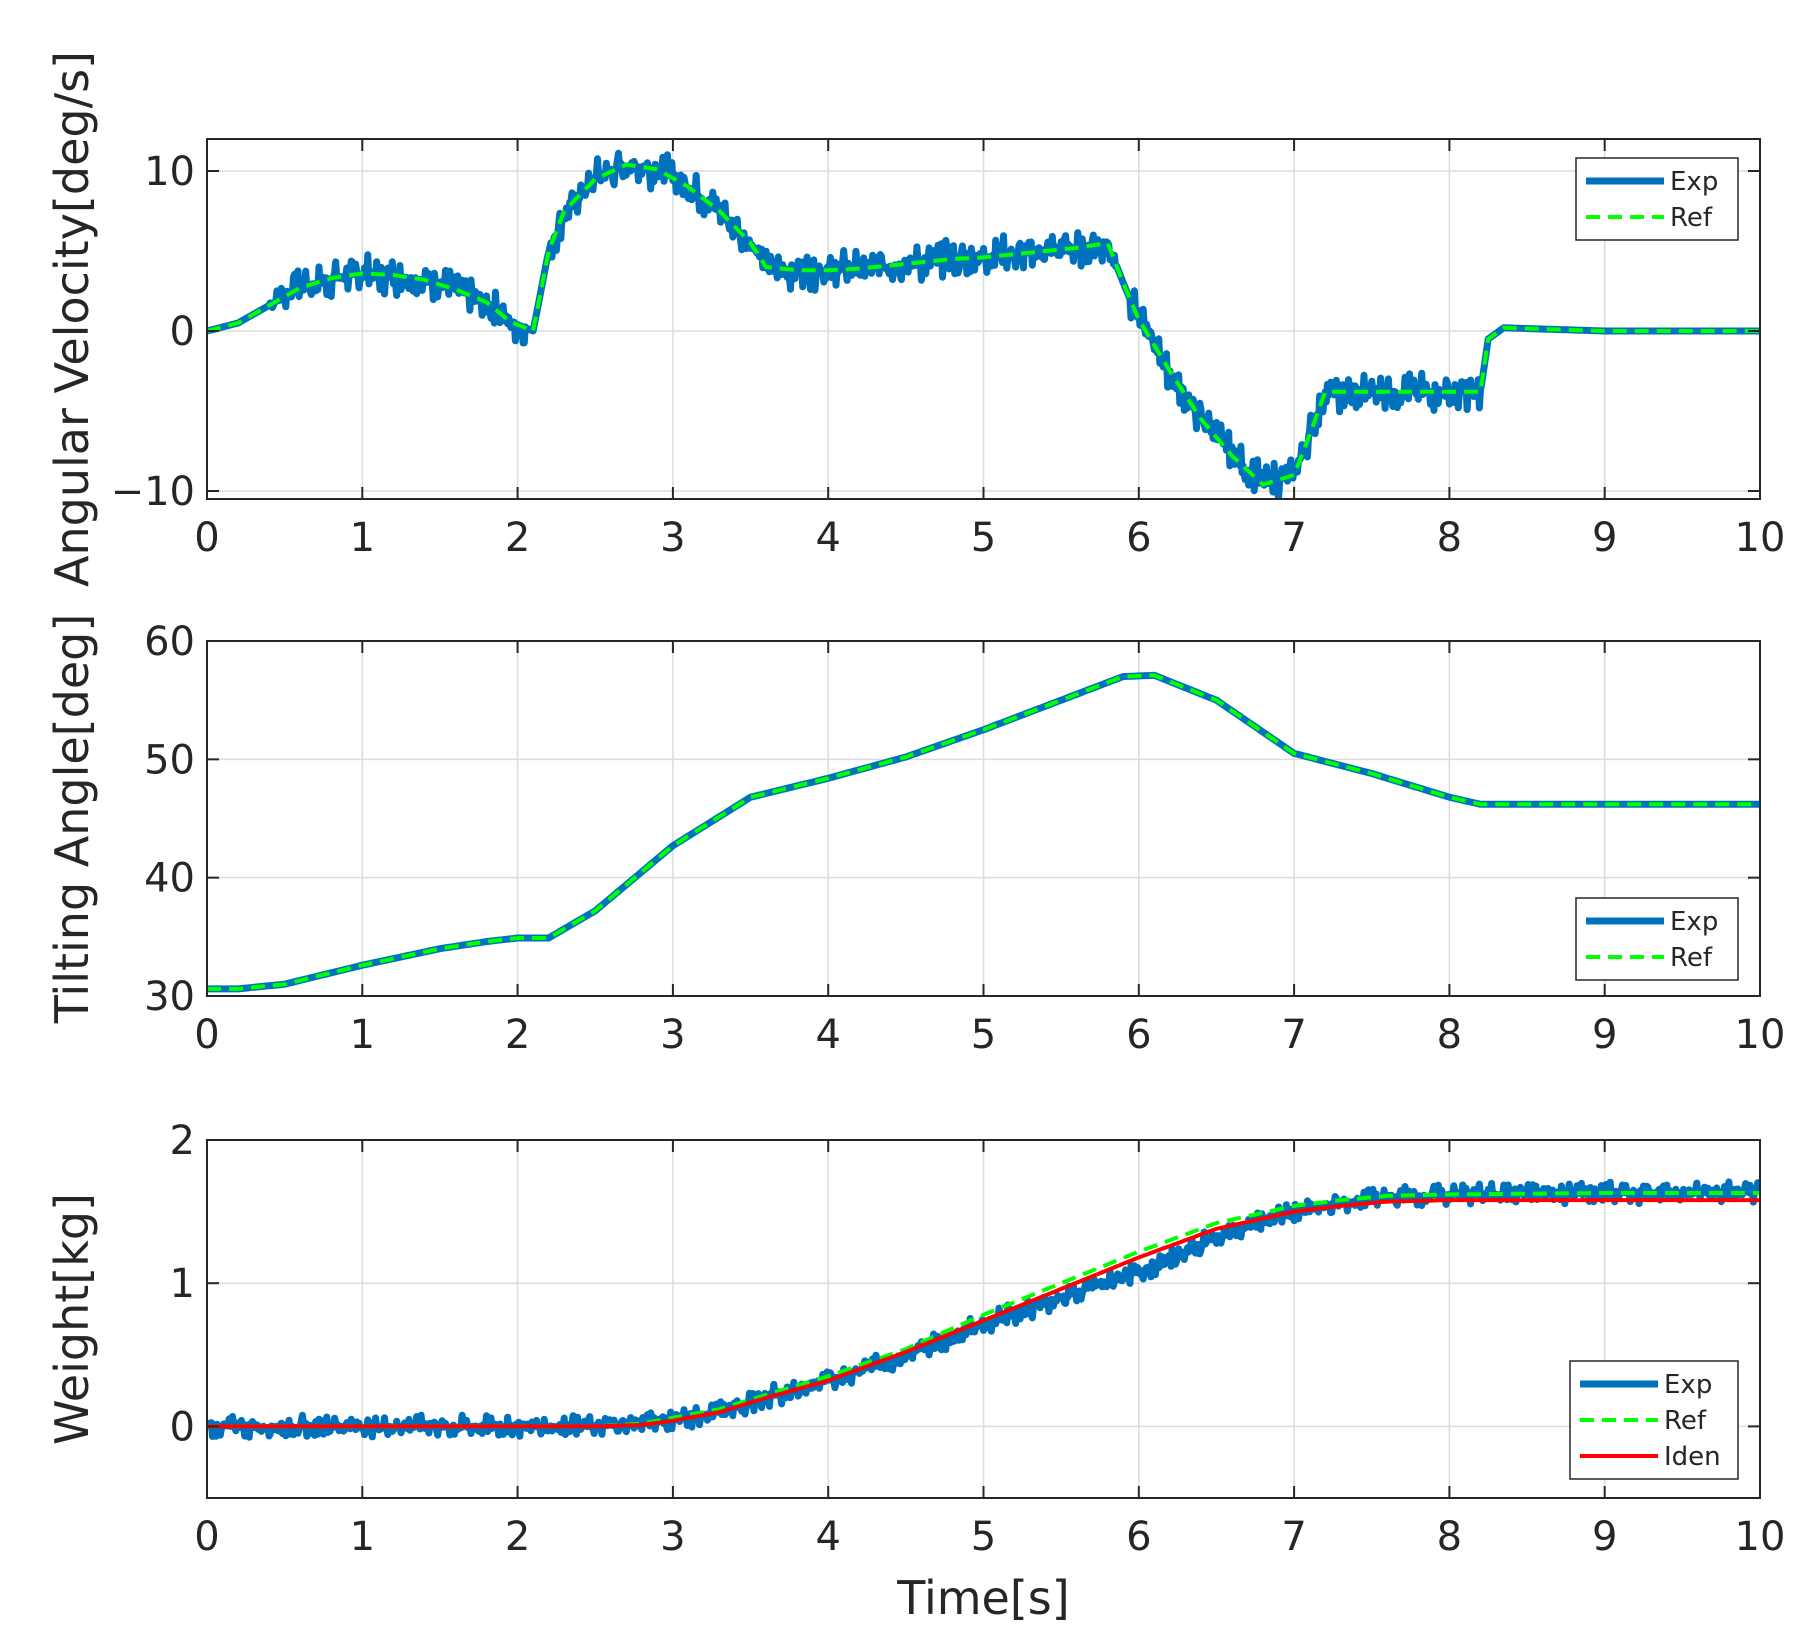 This screenshot has height=1650, width=1815. Describe the element at coordinates (72, 1319) in the screenshot. I see `y-axis-label: Weight[kg]` at that location.